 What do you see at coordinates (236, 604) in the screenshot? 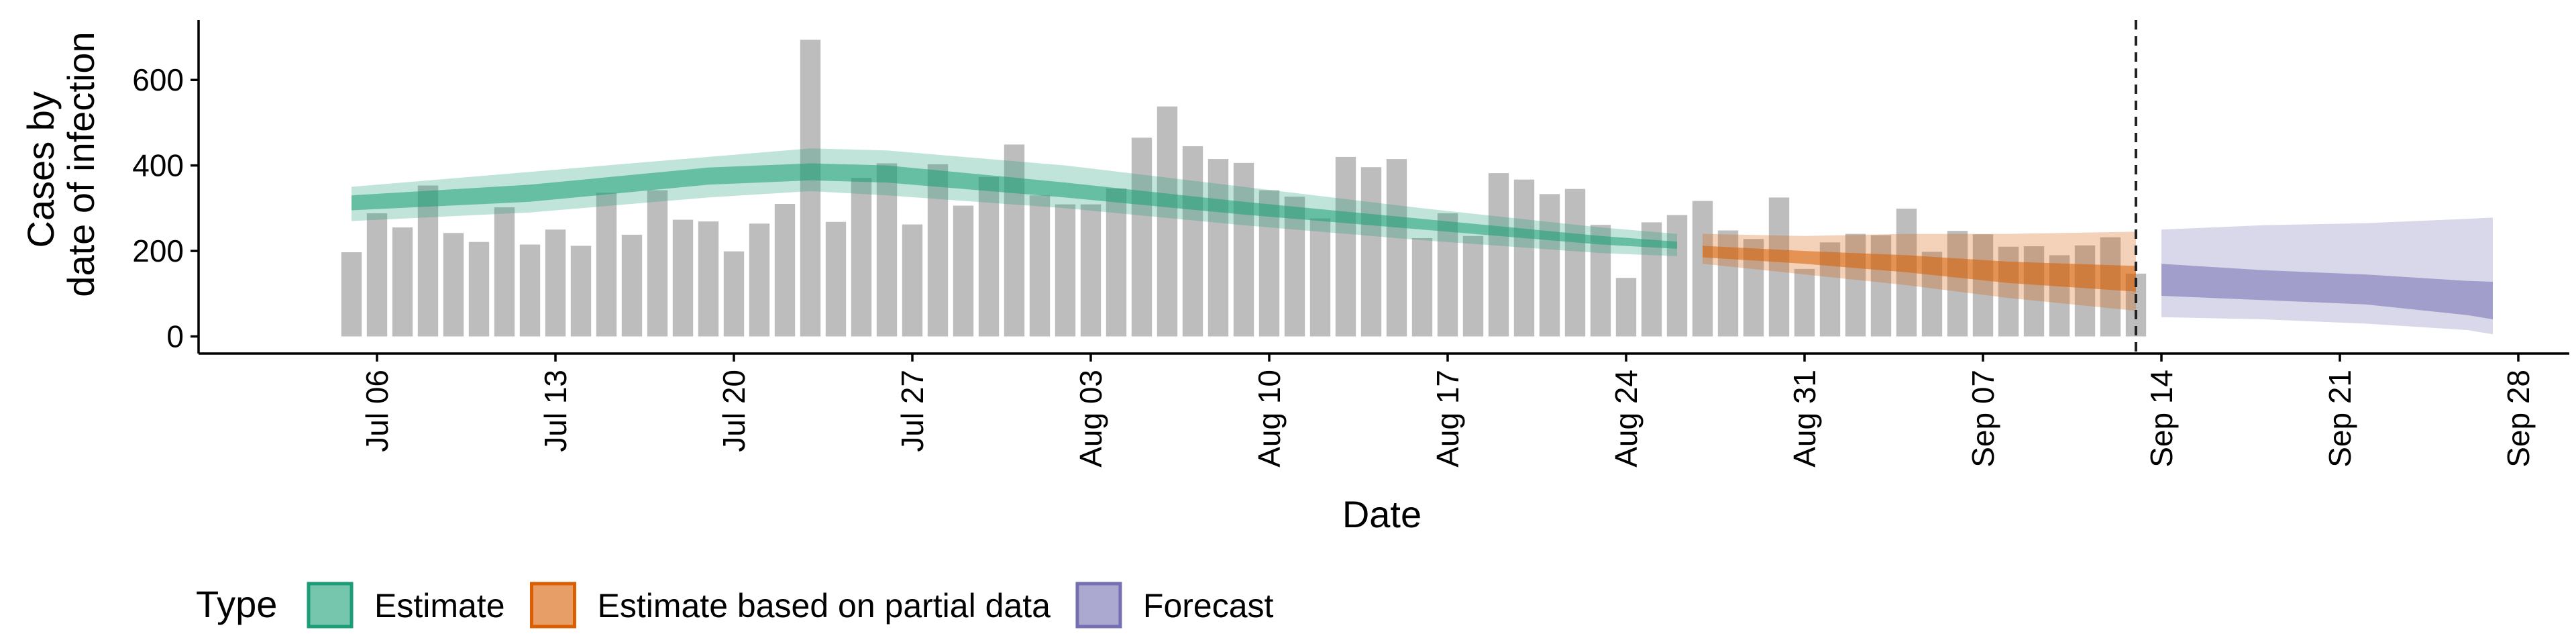
I see `legend-title: Type` at bounding box center [236, 604].